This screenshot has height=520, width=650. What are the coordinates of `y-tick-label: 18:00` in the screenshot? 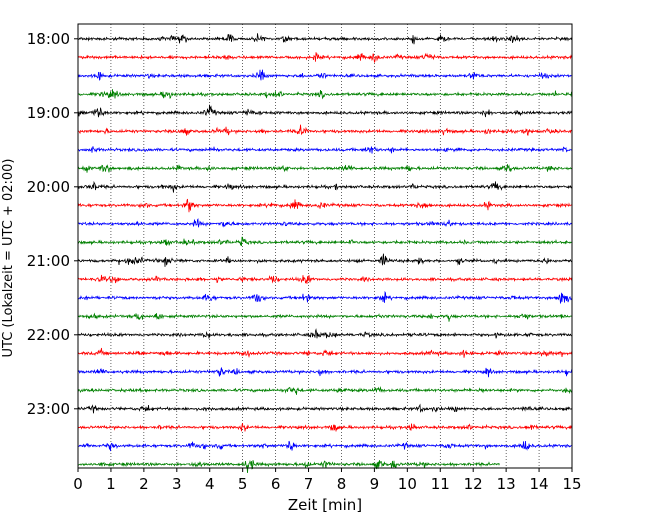 It's located at (48, 39).